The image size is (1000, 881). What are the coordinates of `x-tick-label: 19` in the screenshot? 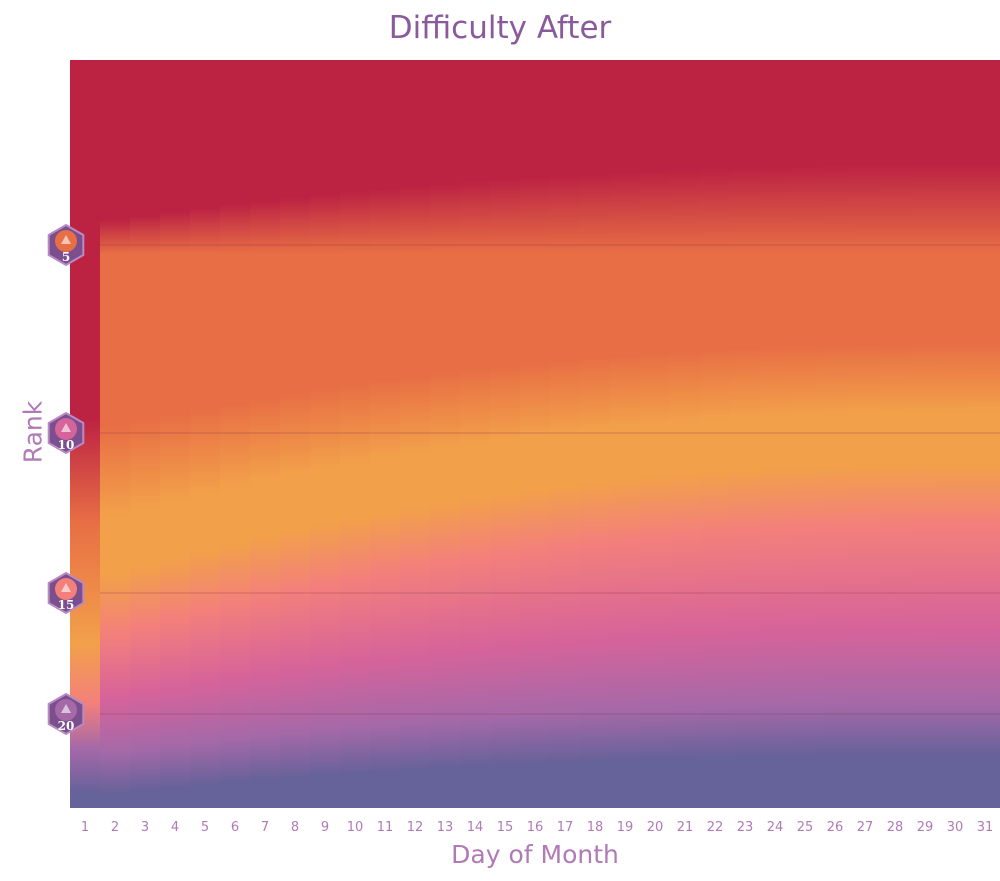 It's located at (625, 827).